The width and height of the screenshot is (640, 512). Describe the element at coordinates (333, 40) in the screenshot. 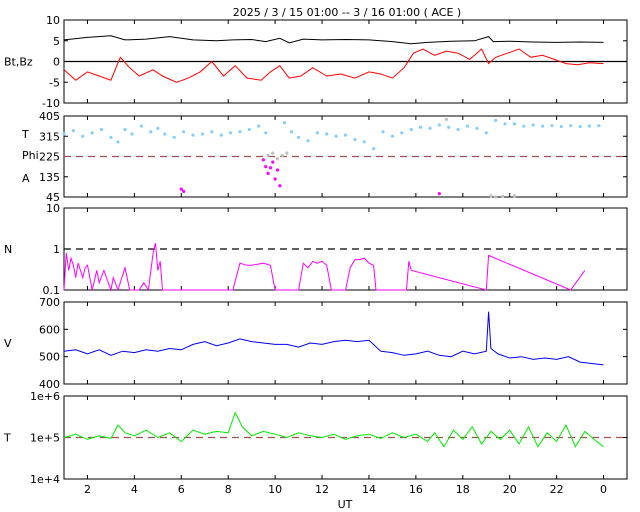

I see `series-line-bt` at that location.